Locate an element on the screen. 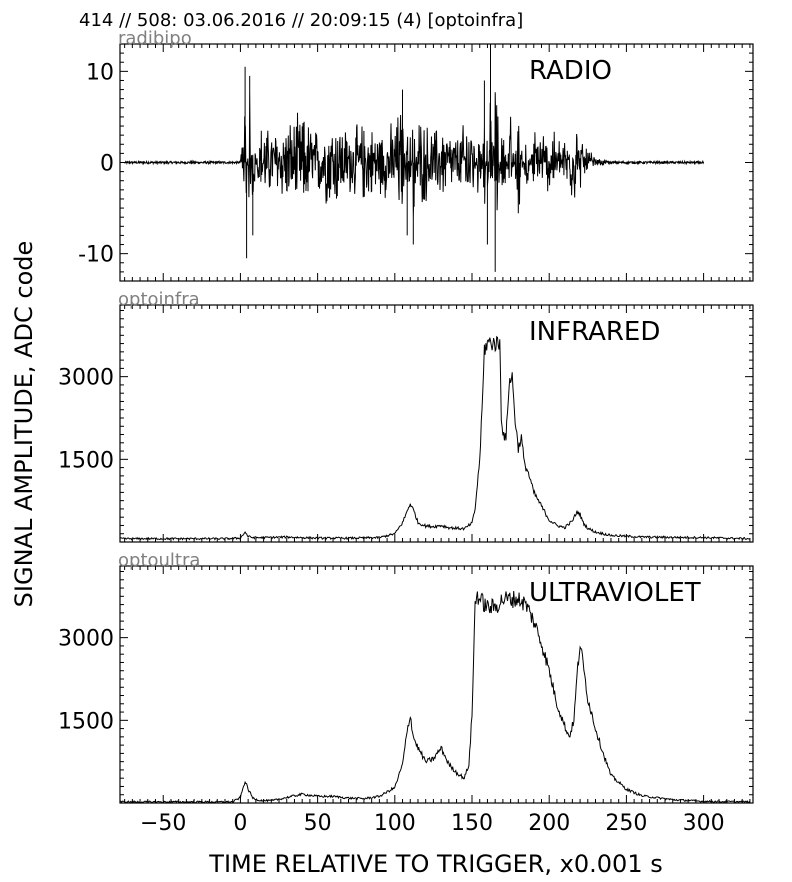  x-tick-label-6: 250 is located at coordinates (626, 823).